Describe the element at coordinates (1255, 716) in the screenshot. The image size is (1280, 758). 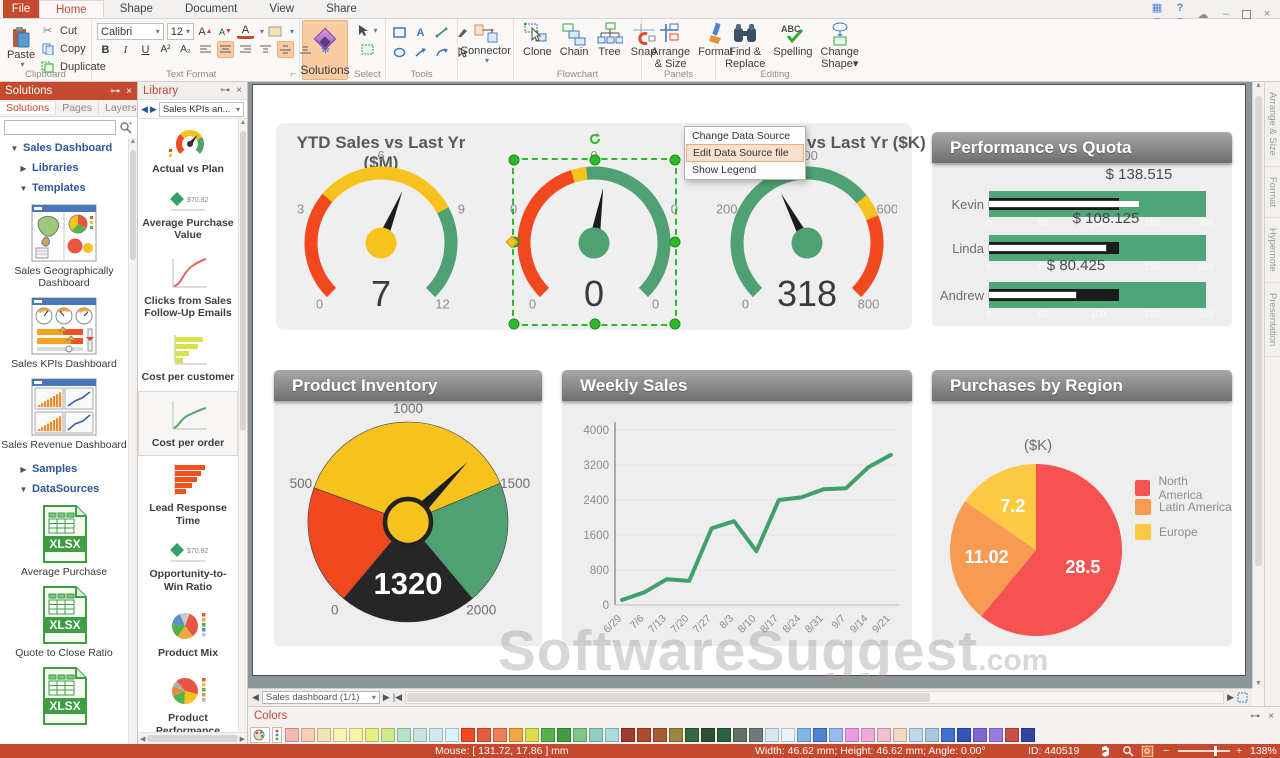
I see `pin-icon: ⊶` at that location.